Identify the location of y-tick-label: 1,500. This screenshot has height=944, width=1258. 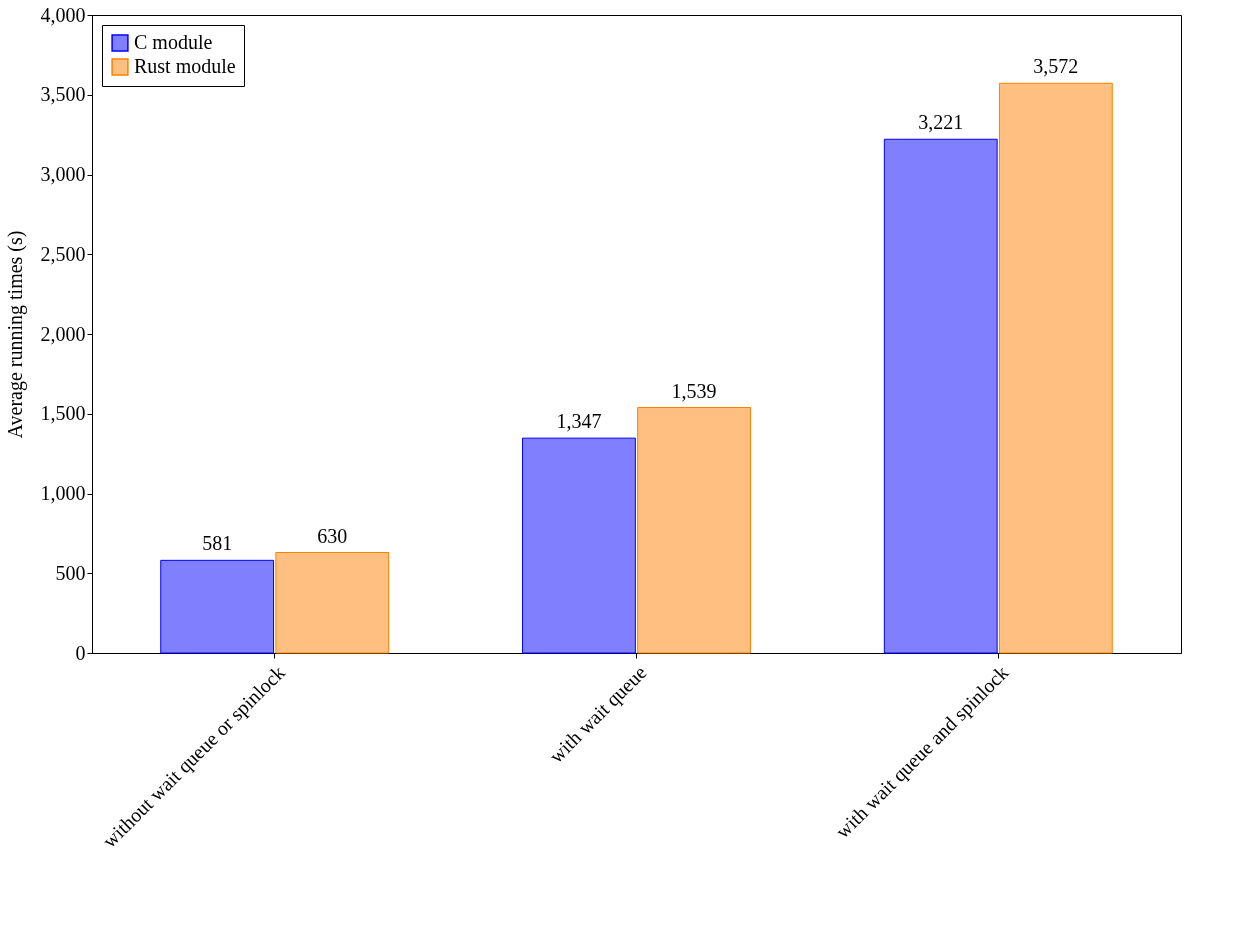
(63, 413).